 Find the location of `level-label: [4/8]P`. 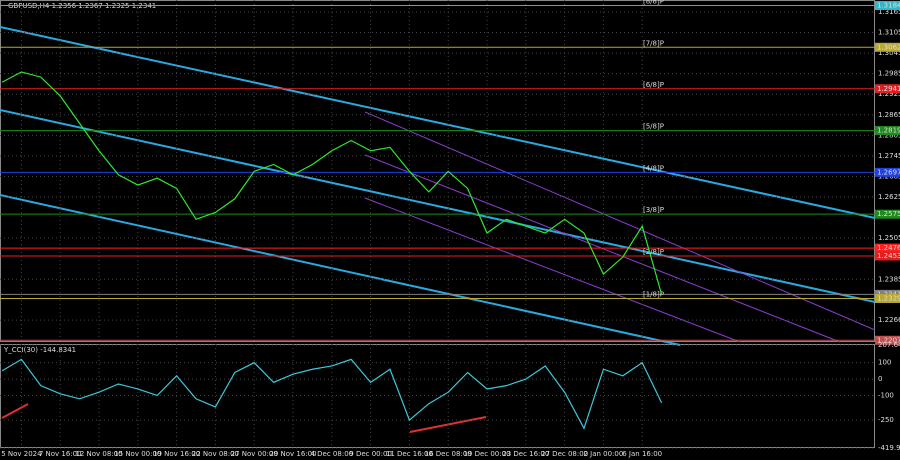

level-label: [4/8]P is located at coordinates (653, 168).